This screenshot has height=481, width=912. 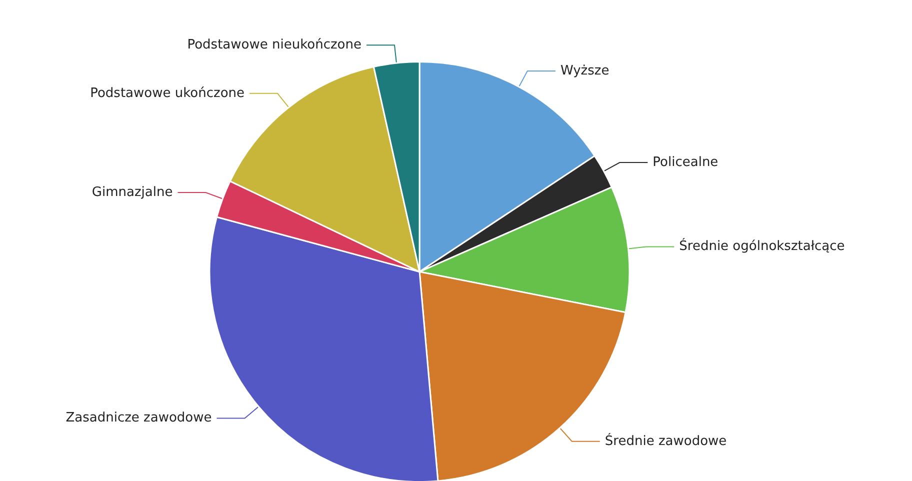 I want to click on slice-label: Podstawowe nieukończone, so click(x=274, y=45).